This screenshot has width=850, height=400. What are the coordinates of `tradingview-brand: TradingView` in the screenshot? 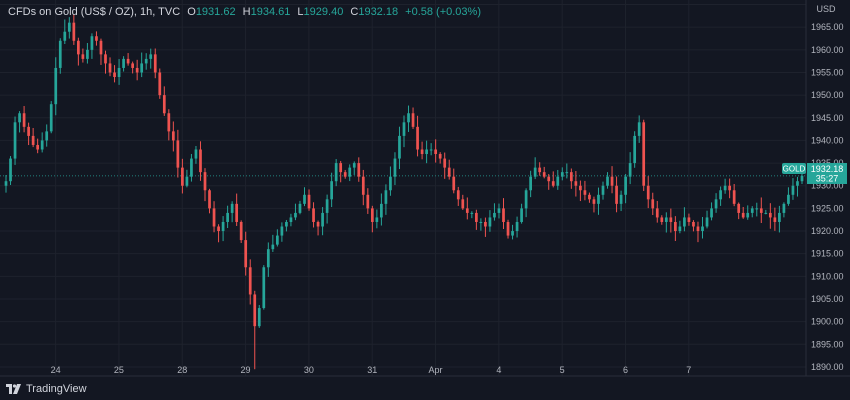 It's located at (46, 389).